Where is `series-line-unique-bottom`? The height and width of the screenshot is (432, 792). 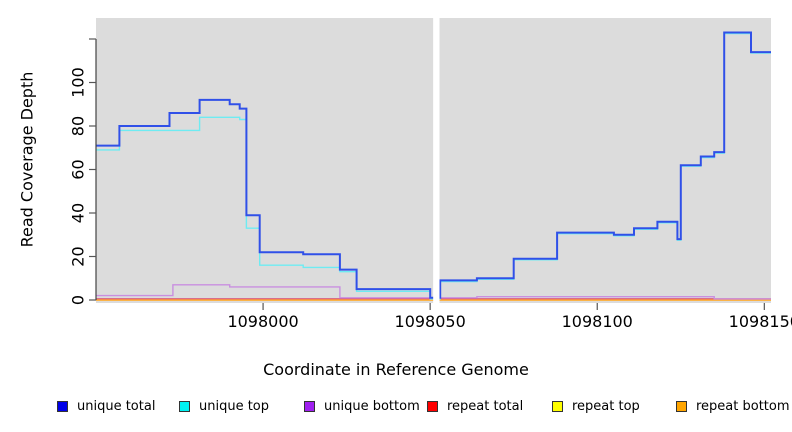 series-line-unique-bottom is located at coordinates (433, 292).